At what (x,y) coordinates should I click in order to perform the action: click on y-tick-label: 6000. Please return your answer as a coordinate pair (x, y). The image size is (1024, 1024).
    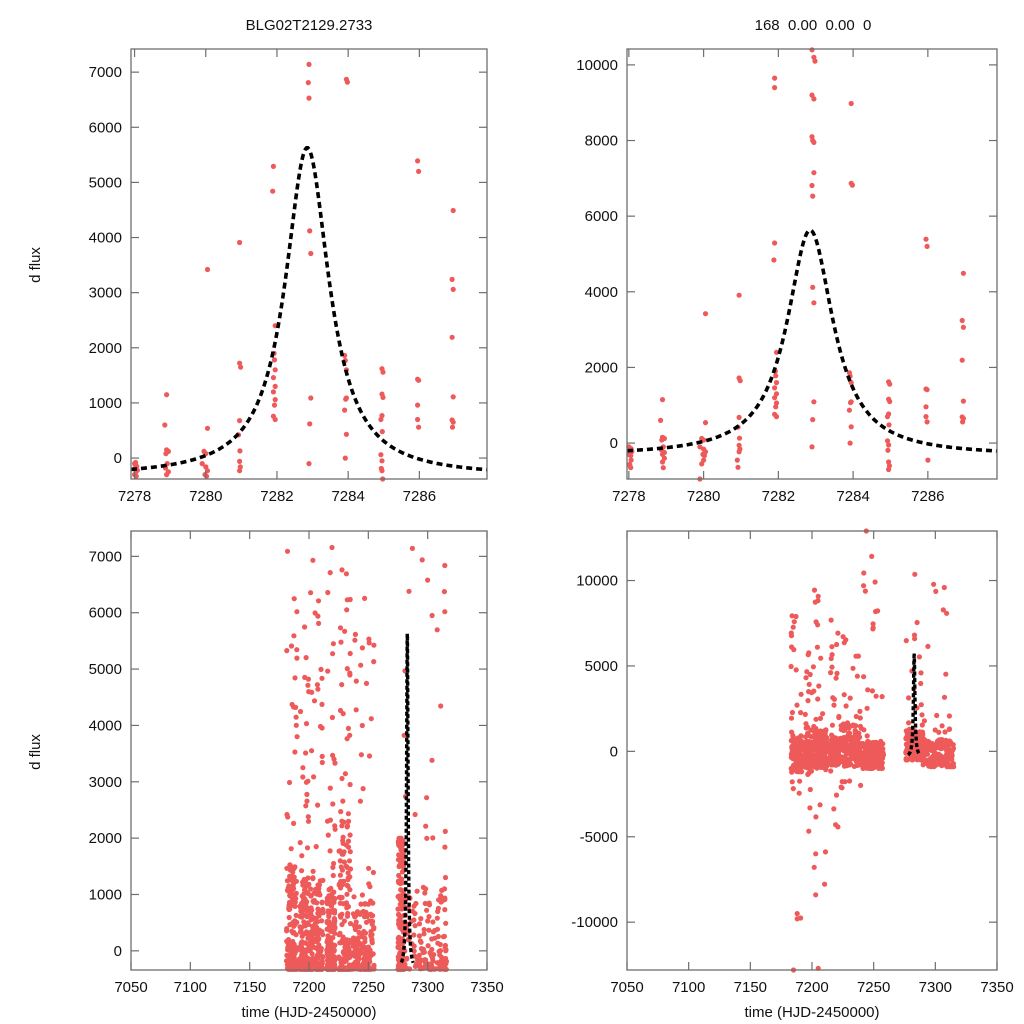
    Looking at the image, I should click on (601, 216).